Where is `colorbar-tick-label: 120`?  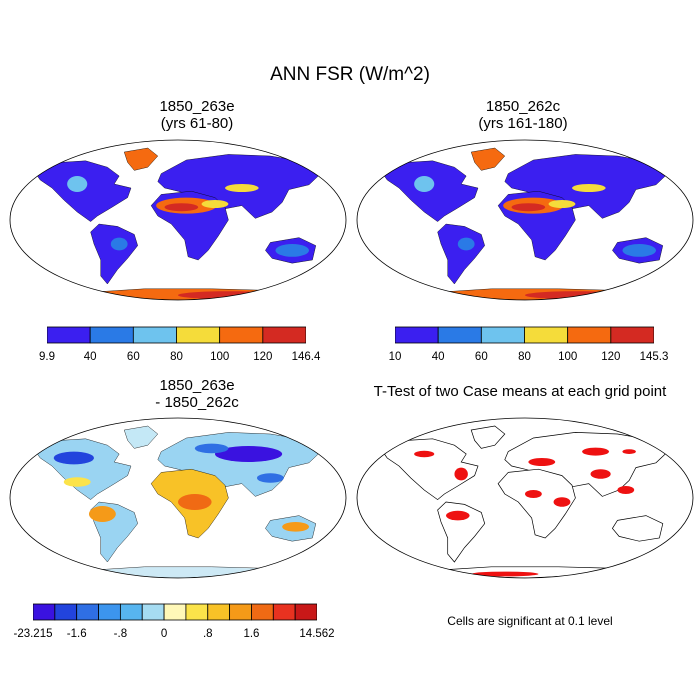
colorbar-tick-label: 120 is located at coordinates (611, 357).